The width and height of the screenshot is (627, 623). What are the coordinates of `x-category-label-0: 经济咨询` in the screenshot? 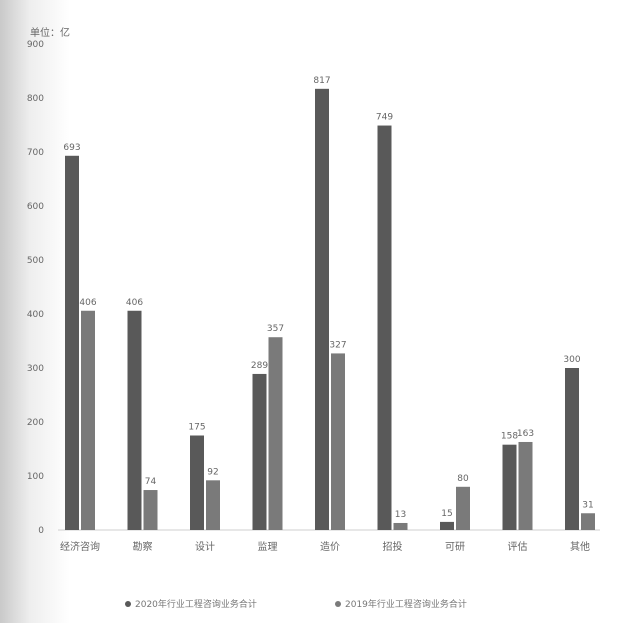 It's located at (80, 546).